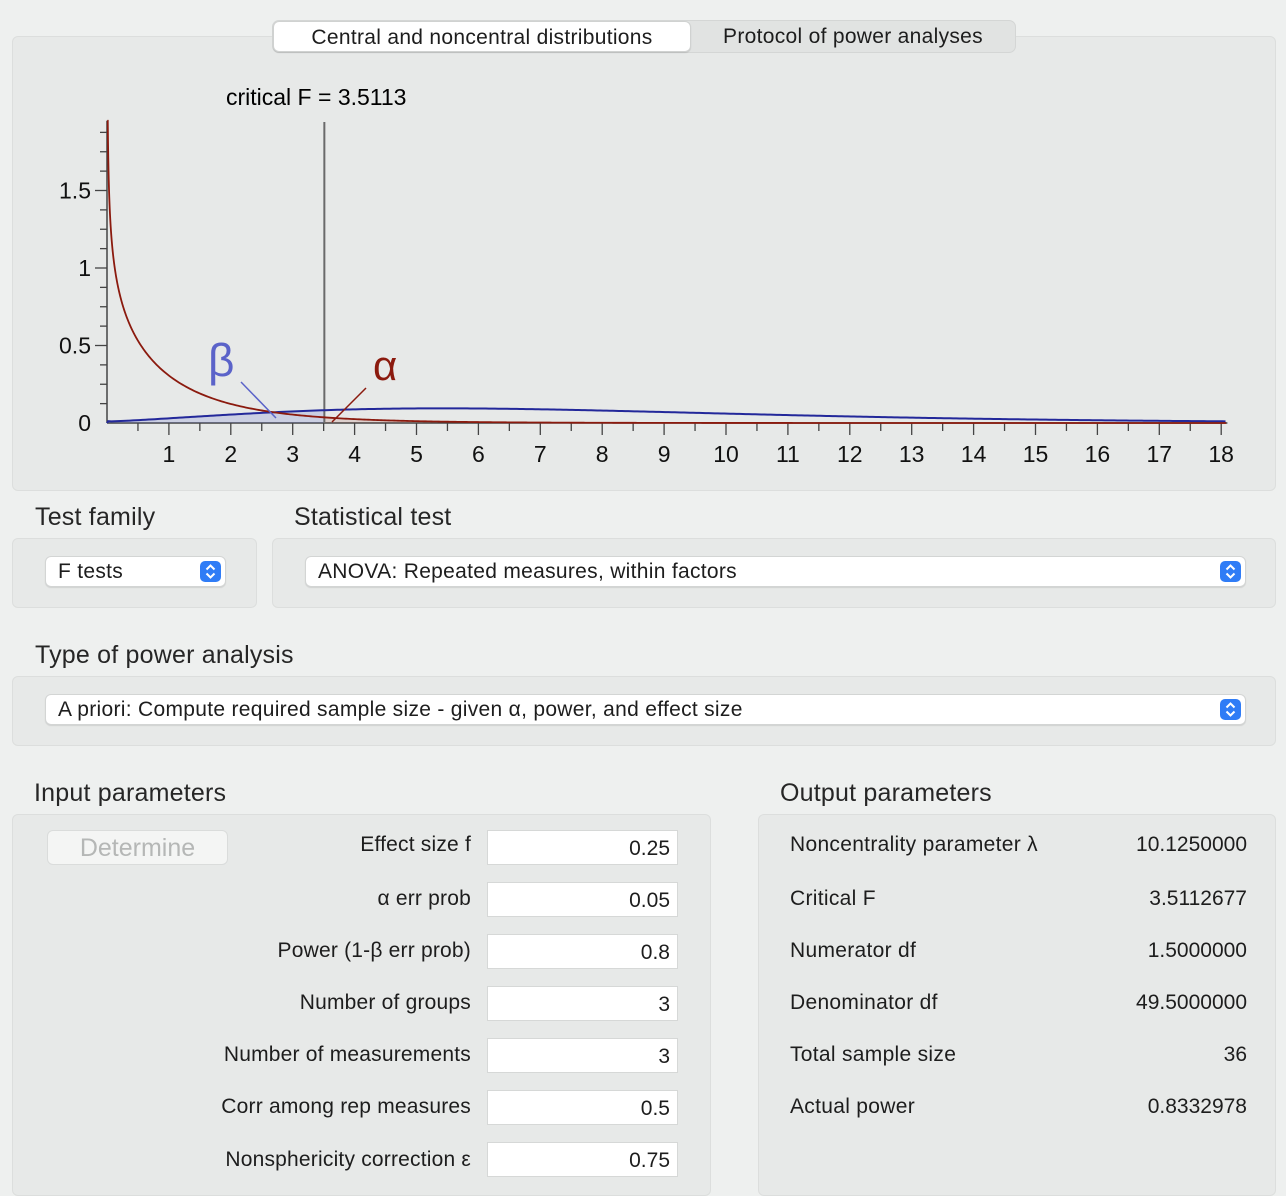  Describe the element at coordinates (373, 517) in the screenshot. I see `statistical-test-heading: Statistical test` at that location.